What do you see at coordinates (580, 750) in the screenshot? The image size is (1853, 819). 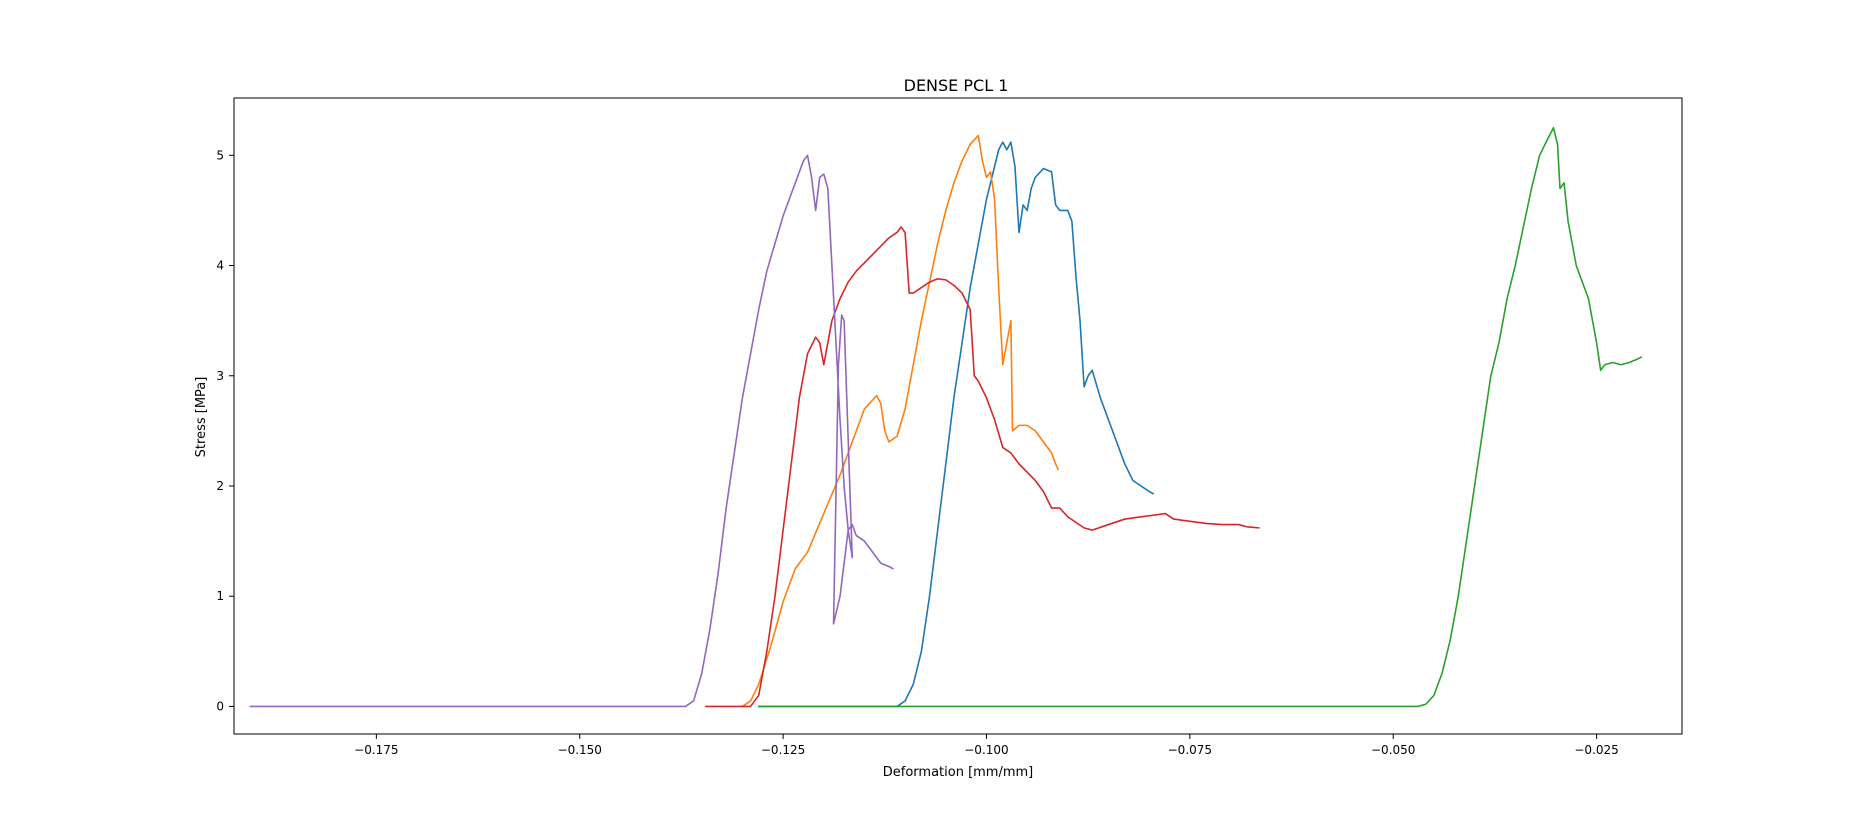 I see `x-tick-label: −0.150` at bounding box center [580, 750].